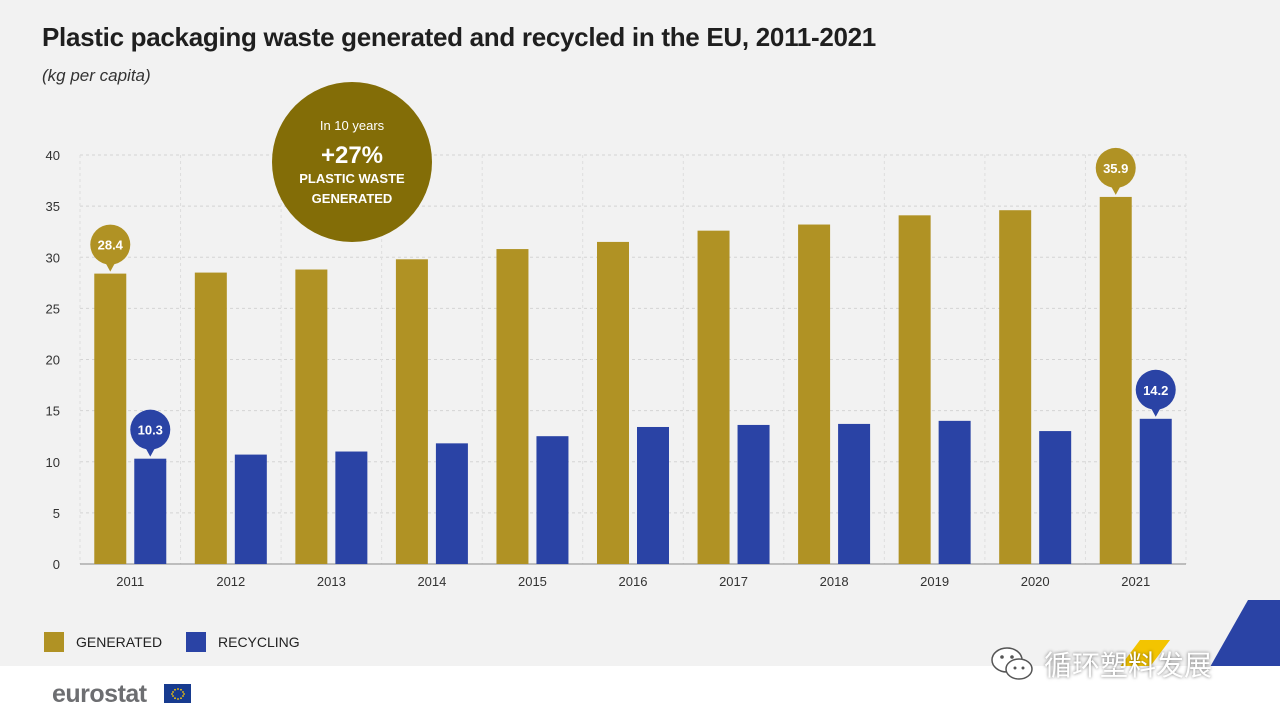 This screenshot has width=1280, height=720. Describe the element at coordinates (99, 694) in the screenshot. I see `eurostat-logo: eurostat` at that location.